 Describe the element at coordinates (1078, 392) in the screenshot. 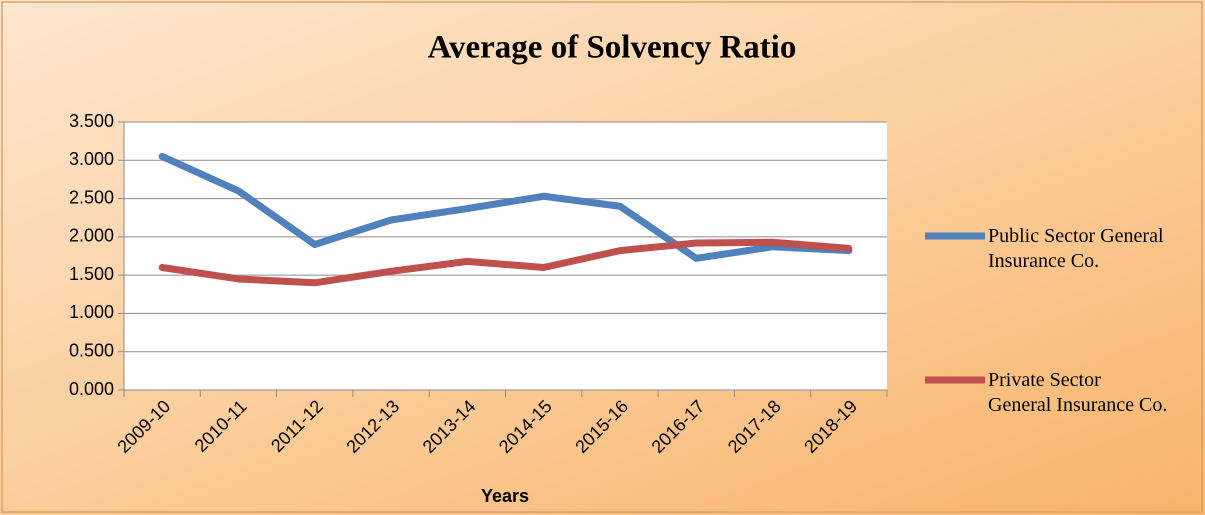

I see `legend-label: Private Sector General Insurance Co.` at that location.